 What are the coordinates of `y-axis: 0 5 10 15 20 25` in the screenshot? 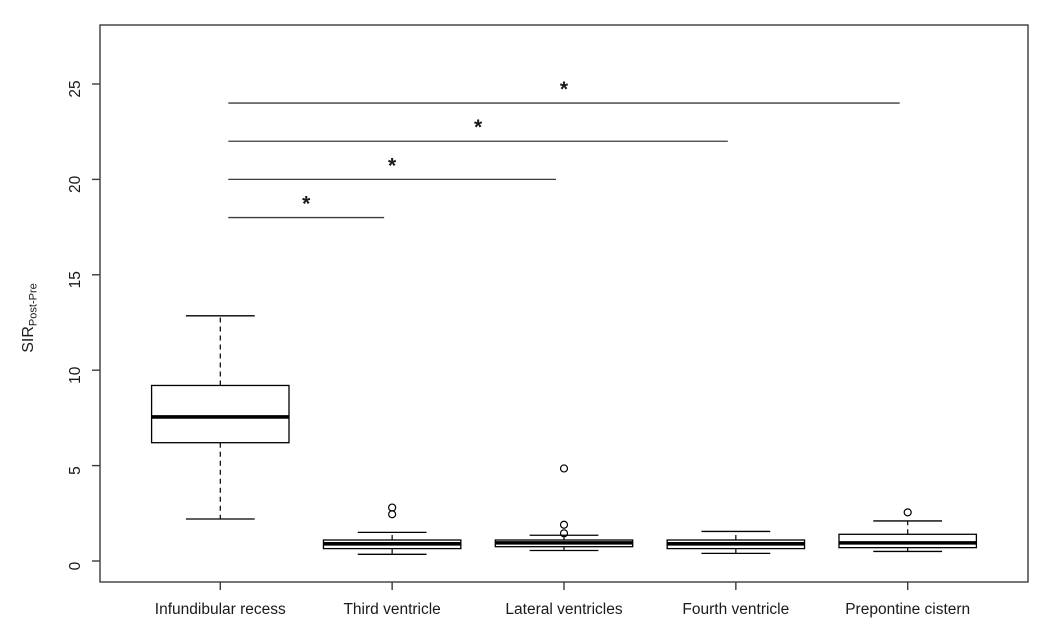 It's located at (83, 325).